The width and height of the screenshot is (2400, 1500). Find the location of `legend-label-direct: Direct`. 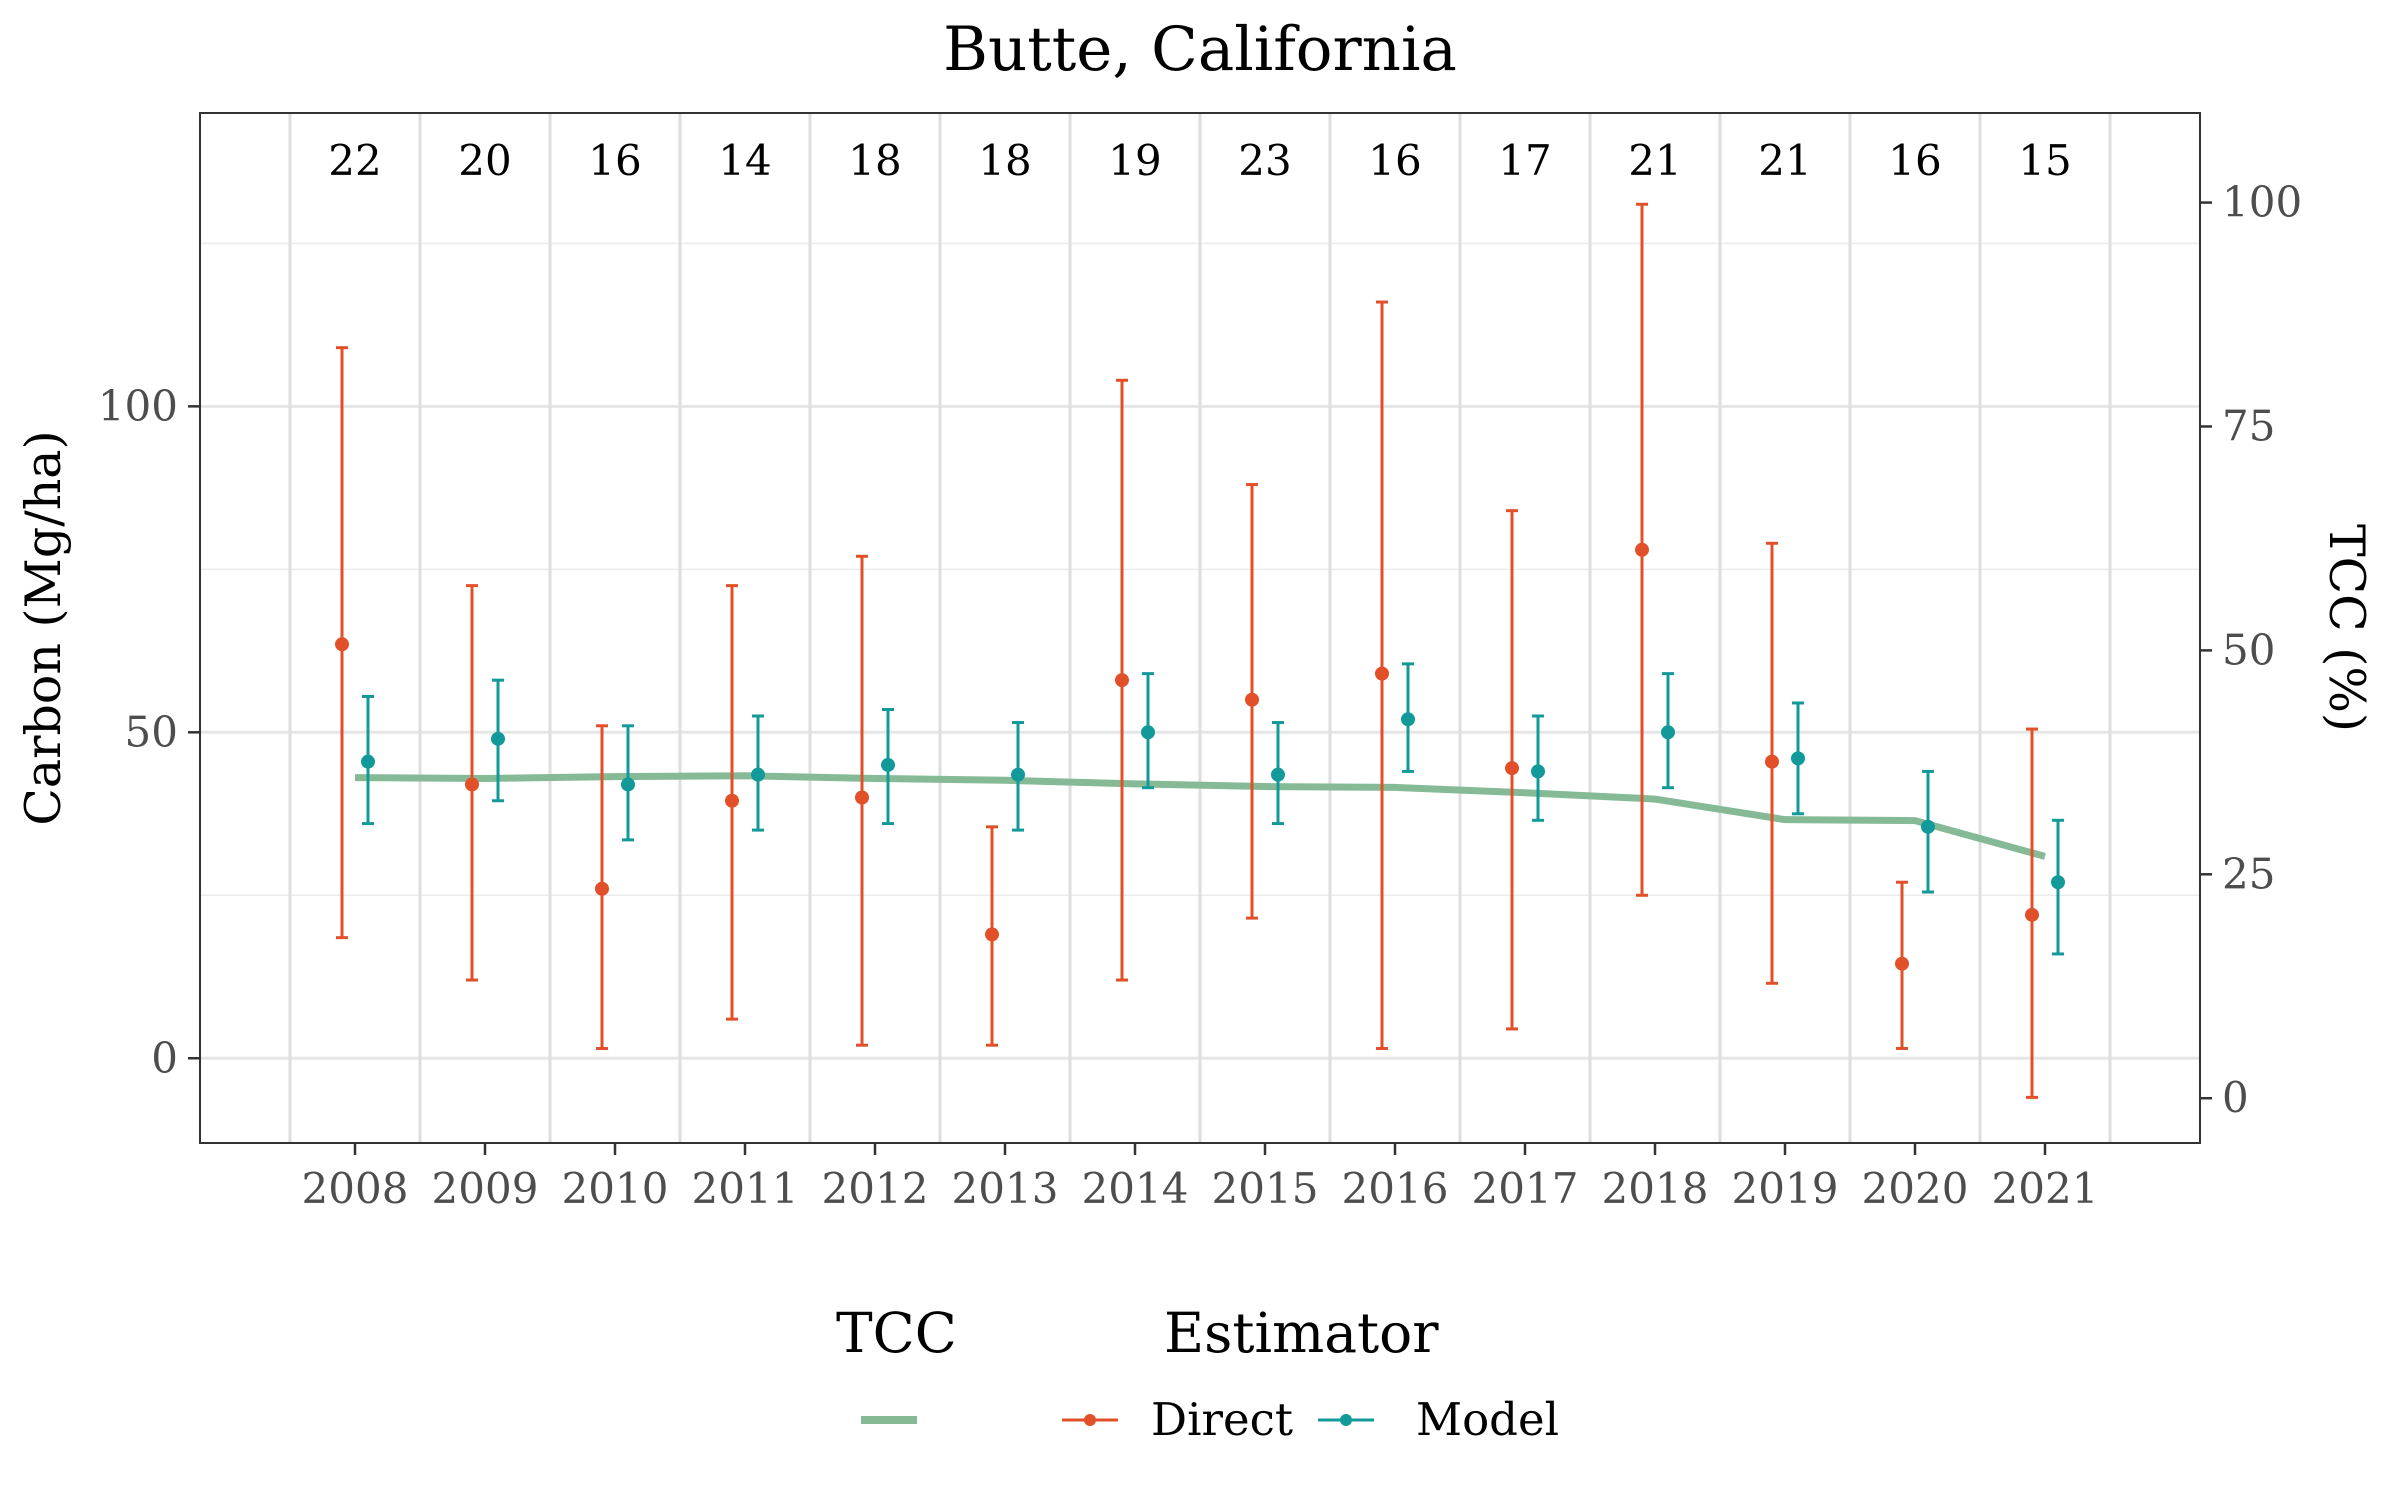

legend-label-direct: Direct is located at coordinates (1222, 1419).